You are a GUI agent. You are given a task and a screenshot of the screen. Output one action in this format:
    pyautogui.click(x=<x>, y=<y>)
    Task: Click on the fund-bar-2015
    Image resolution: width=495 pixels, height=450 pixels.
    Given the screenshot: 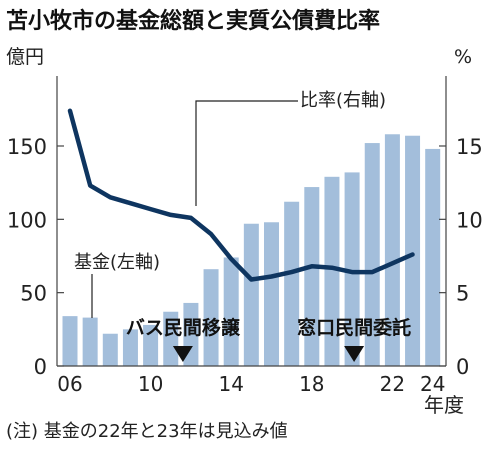 What is the action you would take?
    pyautogui.click(x=251, y=294)
    